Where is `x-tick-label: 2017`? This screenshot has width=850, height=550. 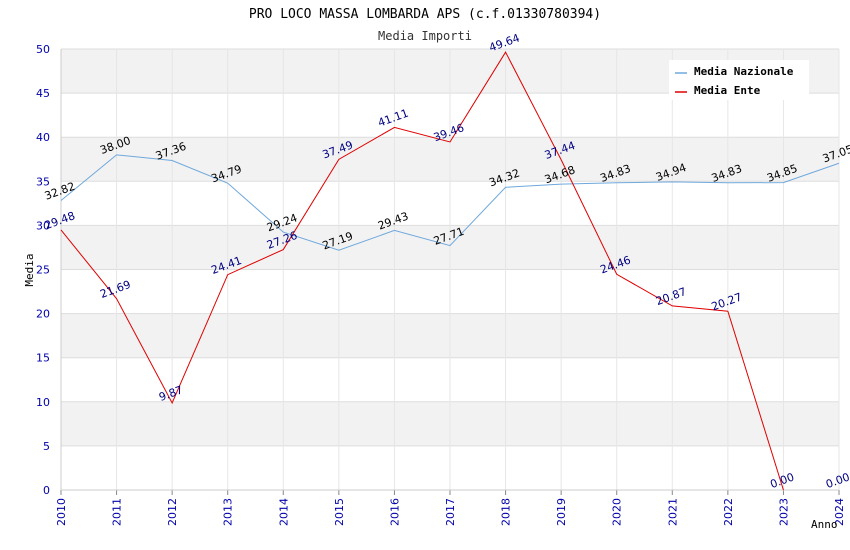 x-tick-label: 2017 is located at coordinates (450, 512).